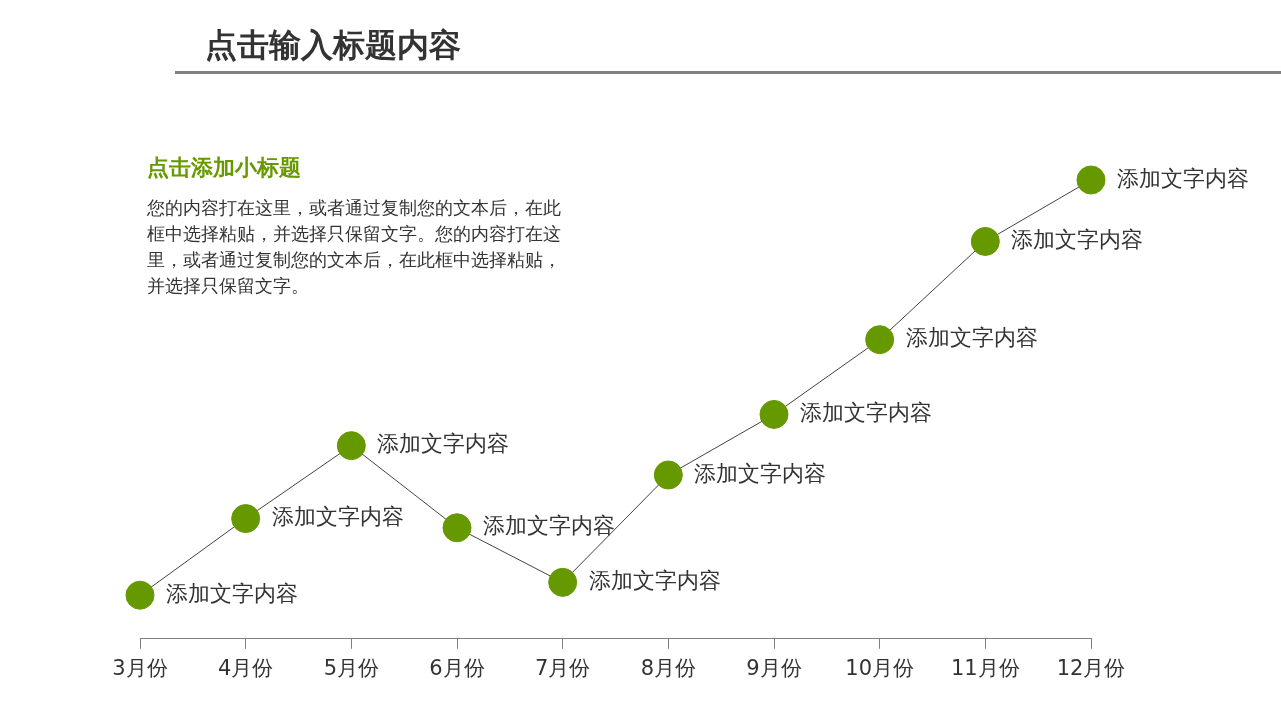 This screenshot has width=1281, height=720. I want to click on x-tick-label: 6月份, so click(457, 667).